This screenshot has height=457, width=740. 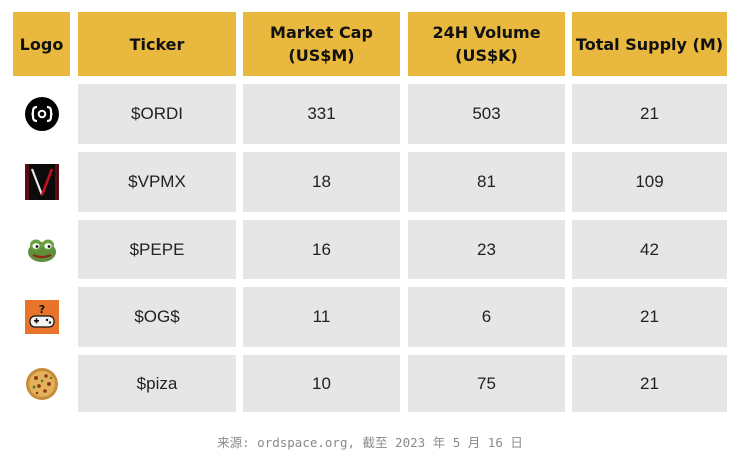 I want to click on row-ticker: $piza, so click(x=157, y=383).